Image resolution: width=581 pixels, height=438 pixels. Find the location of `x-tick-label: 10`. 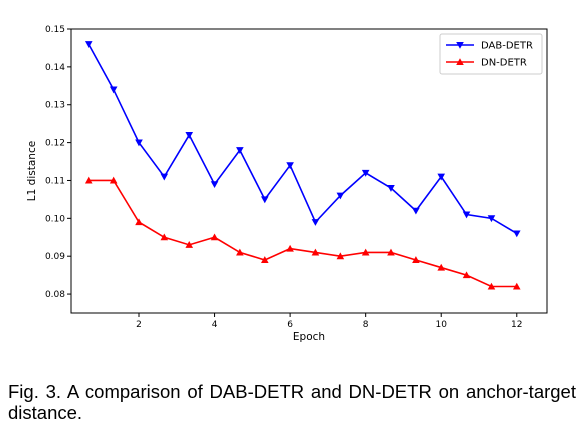

x-tick-label: 10 is located at coordinates (441, 325).